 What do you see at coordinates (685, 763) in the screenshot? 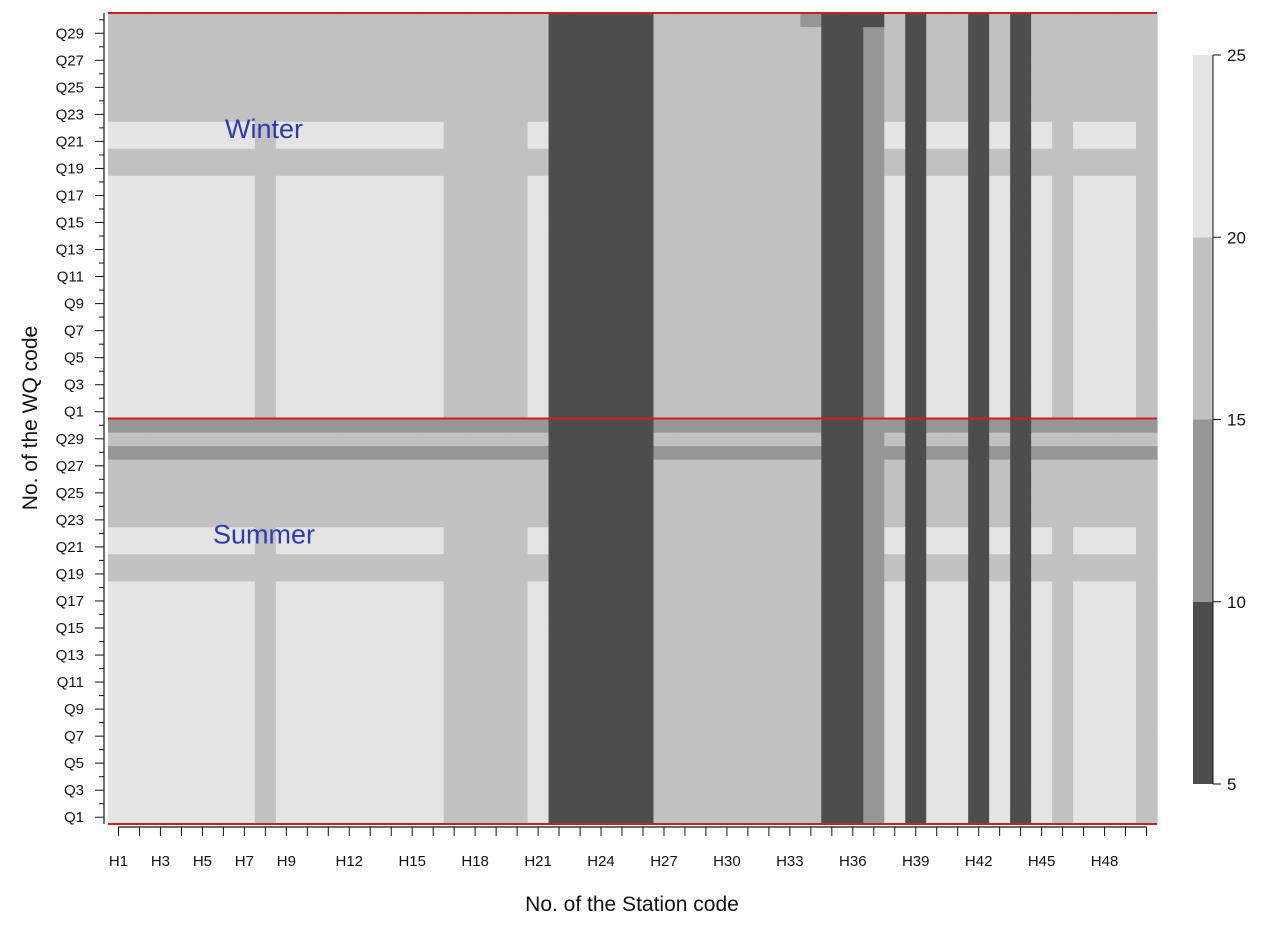
I see `heatmap-cell-summer-q5-h28` at bounding box center [685, 763].